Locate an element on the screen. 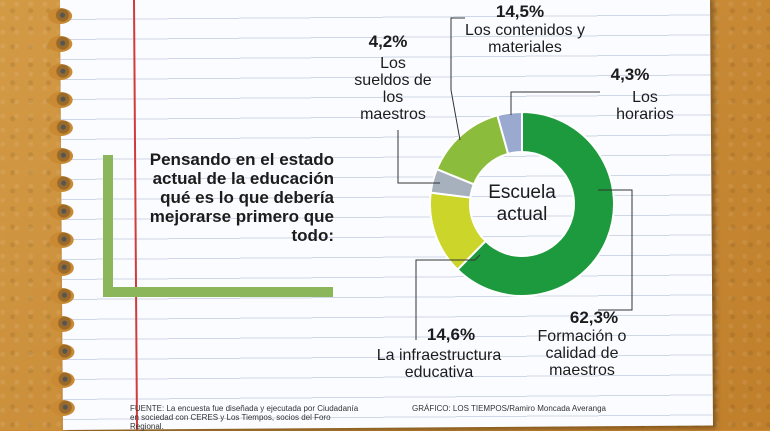  slice-value-label: 14,6% is located at coordinates (451, 334).